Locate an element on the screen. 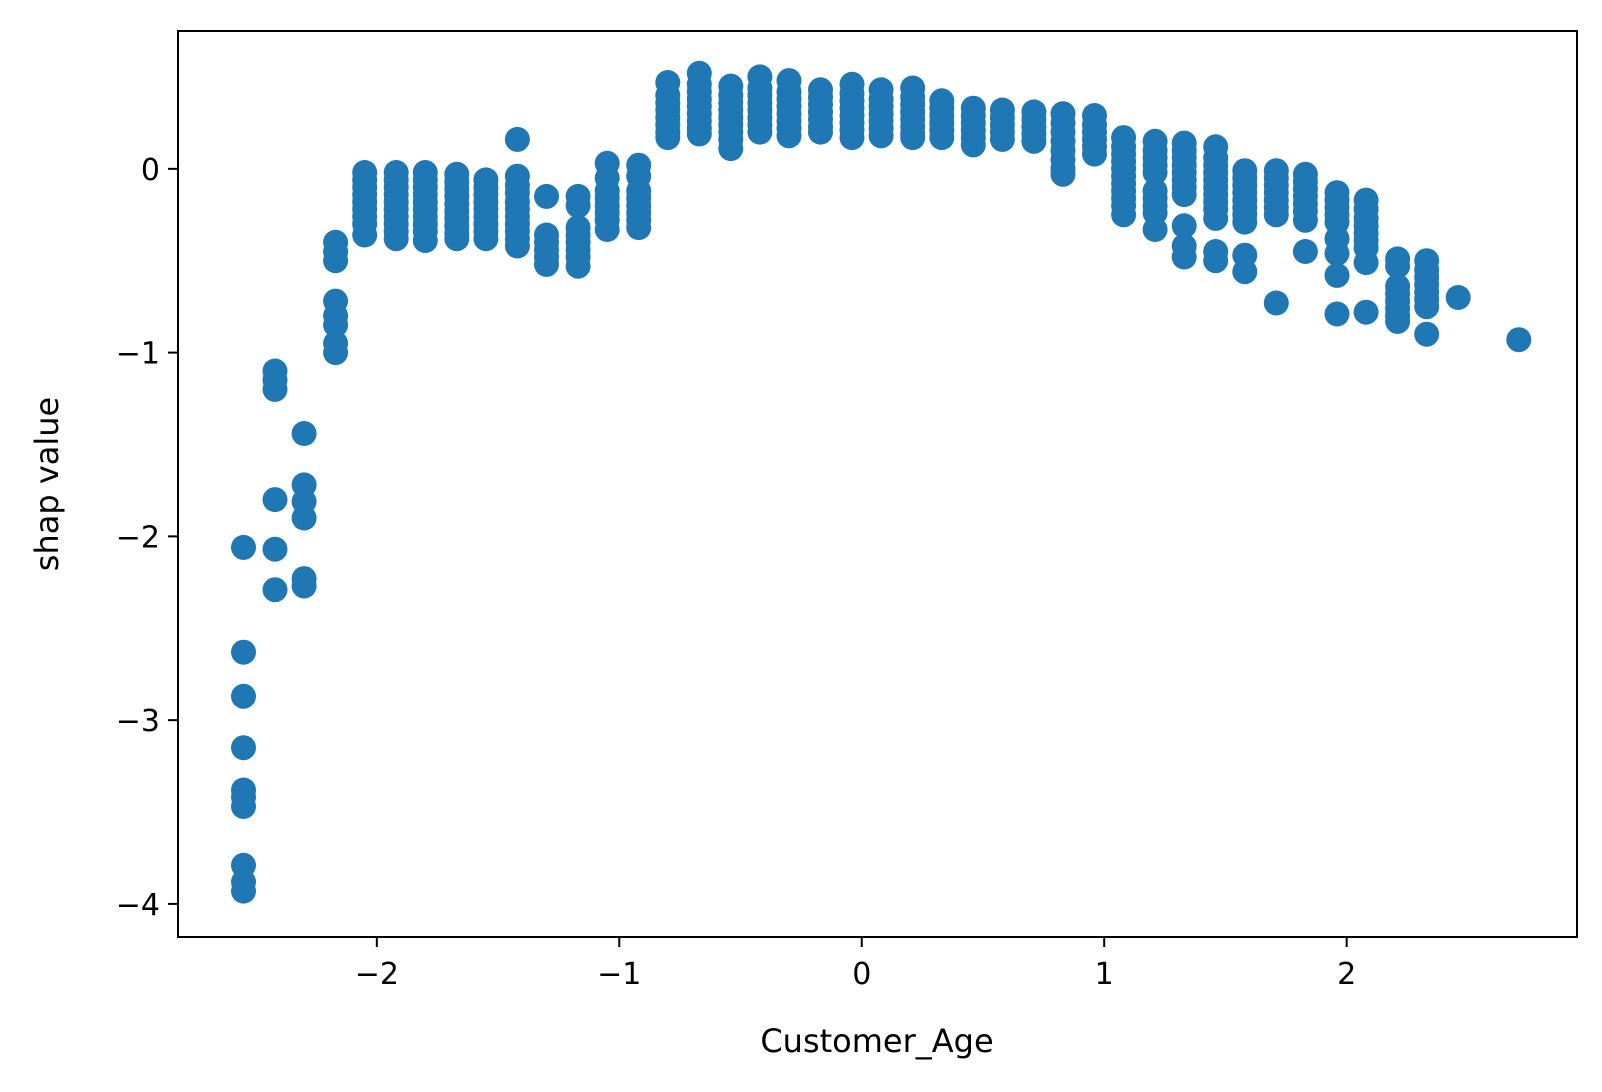 The height and width of the screenshot is (1092, 1602). y-tick-label: −2 is located at coordinates (138, 537).